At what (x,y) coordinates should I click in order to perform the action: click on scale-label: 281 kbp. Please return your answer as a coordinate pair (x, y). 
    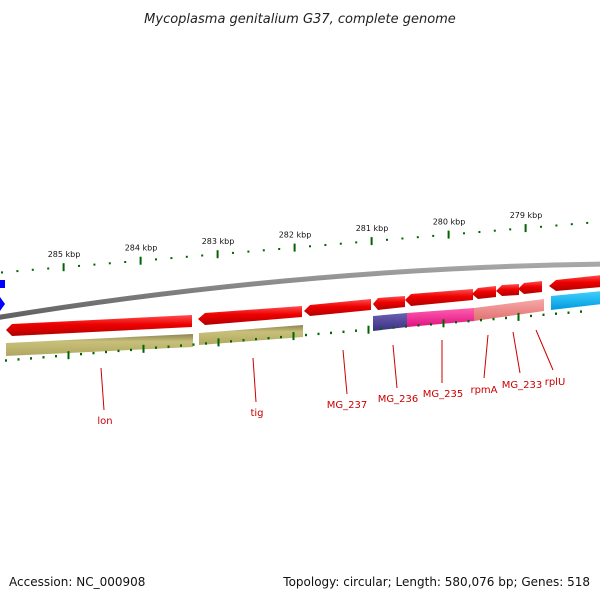
    Looking at the image, I should click on (372, 228).